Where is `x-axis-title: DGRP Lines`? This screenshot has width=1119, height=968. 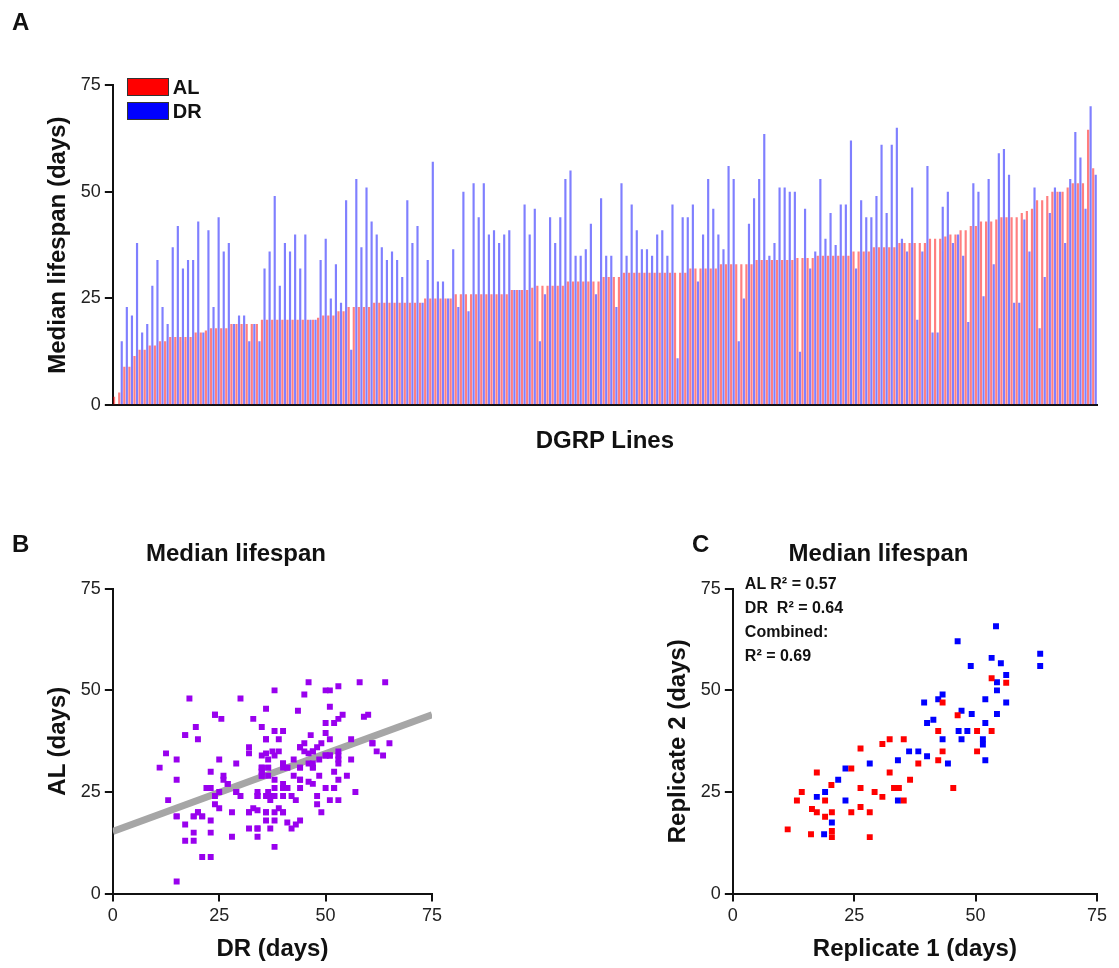 x-axis-title: DGRP Lines is located at coordinates (605, 440).